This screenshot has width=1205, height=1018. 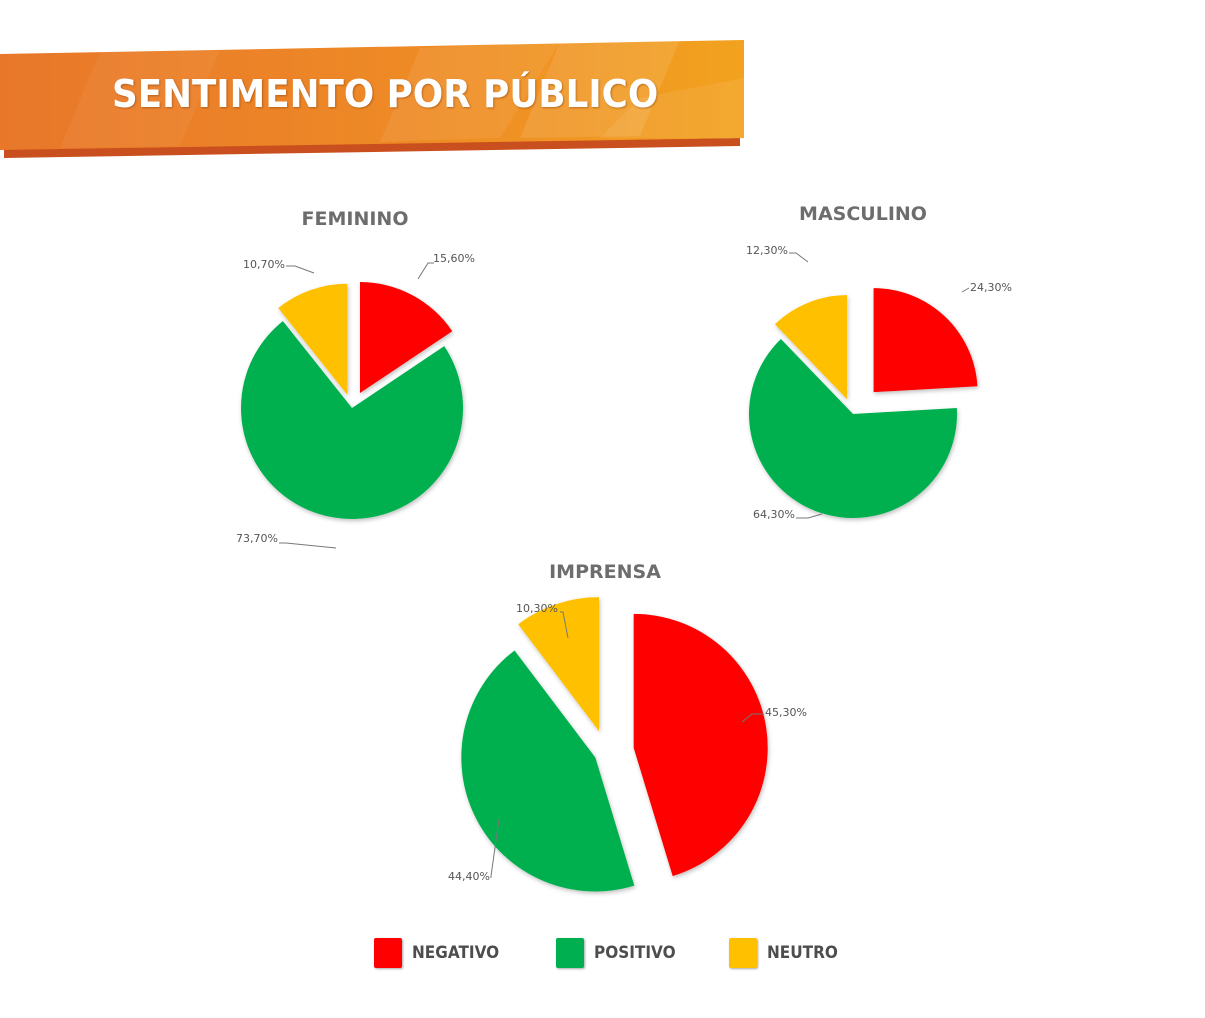 What do you see at coordinates (799, 257) in the screenshot?
I see `leader-line-masculino-neutro` at bounding box center [799, 257].